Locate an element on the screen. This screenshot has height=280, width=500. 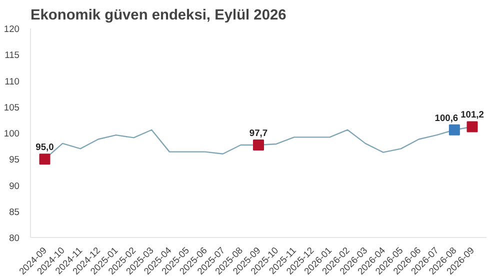
y-tick-label: 105 is located at coordinates (12, 107).